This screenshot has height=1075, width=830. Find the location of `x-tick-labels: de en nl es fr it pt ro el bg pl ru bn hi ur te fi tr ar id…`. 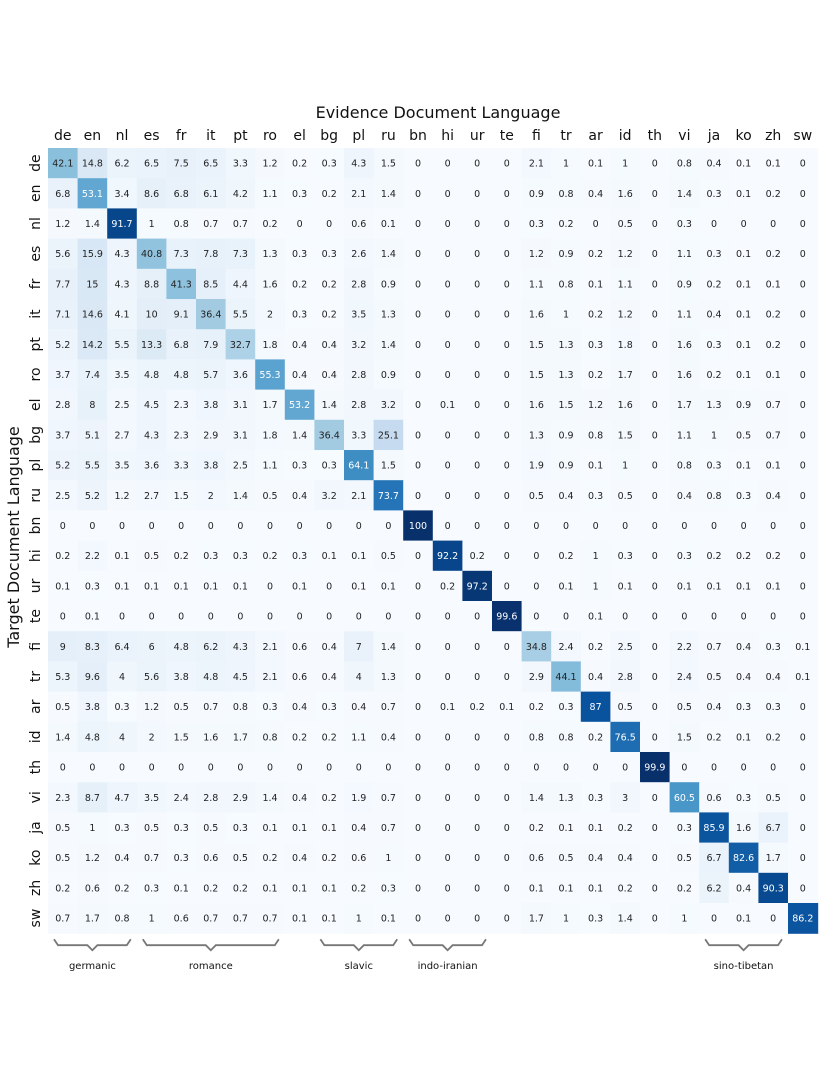

x-tick-labels: de en nl es fr it pt ro el bg pl ru bn hi ur te fi tr ar id… is located at coordinates (433, 136).